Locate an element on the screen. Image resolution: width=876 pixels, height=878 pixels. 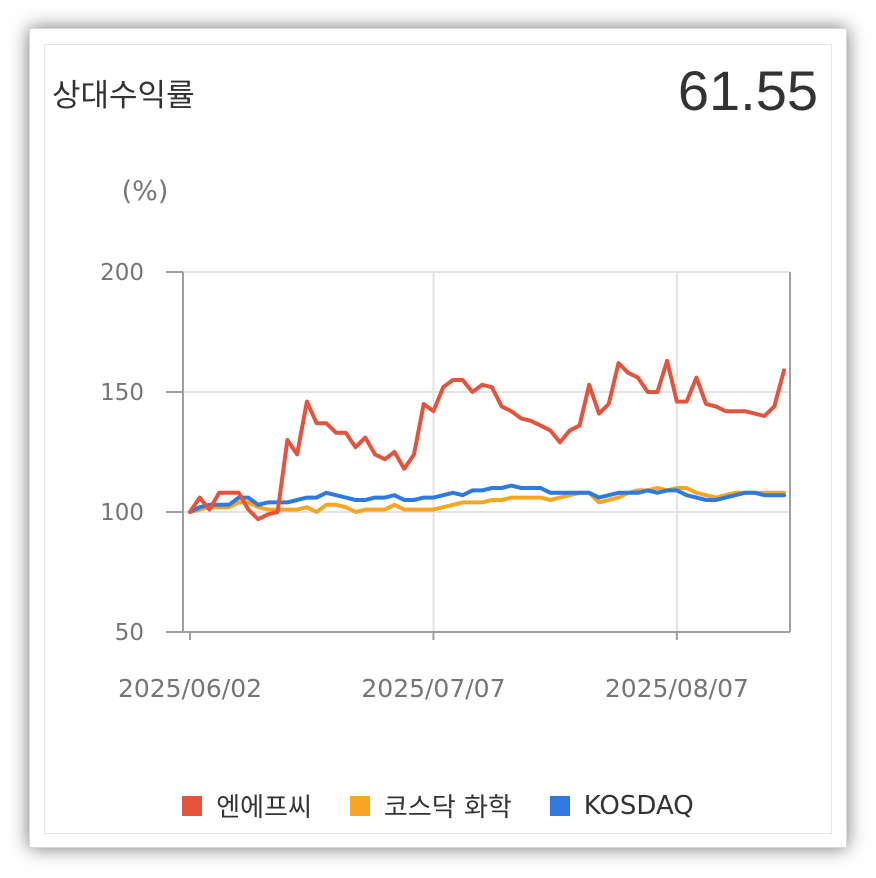
chart-legend: 엔에프씨 코스닥 화학 KOSDAQ is located at coordinates (438, 805).